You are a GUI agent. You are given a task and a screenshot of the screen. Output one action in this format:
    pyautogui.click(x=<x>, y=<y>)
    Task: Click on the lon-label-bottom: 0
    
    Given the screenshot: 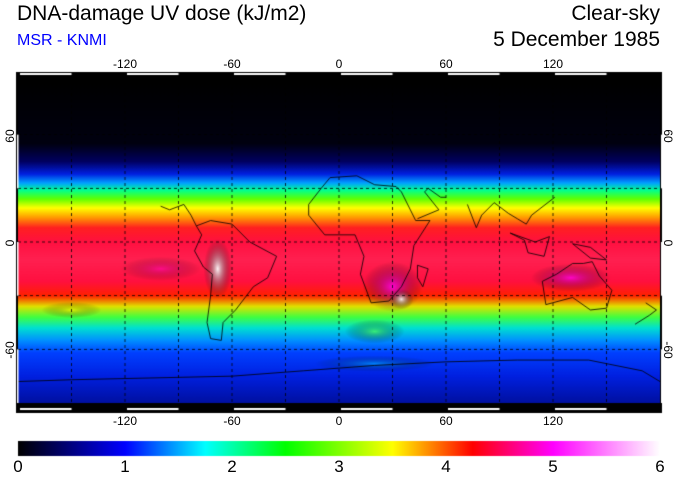 What is the action you would take?
    pyautogui.click(x=339, y=421)
    